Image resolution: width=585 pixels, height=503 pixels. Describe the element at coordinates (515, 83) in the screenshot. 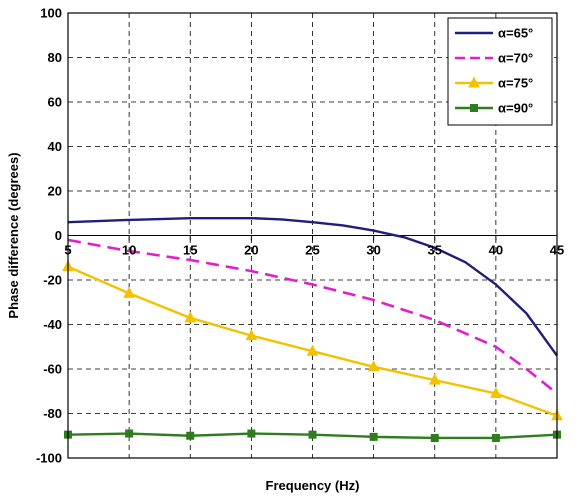

I see `legend-label: α=75°` at that location.